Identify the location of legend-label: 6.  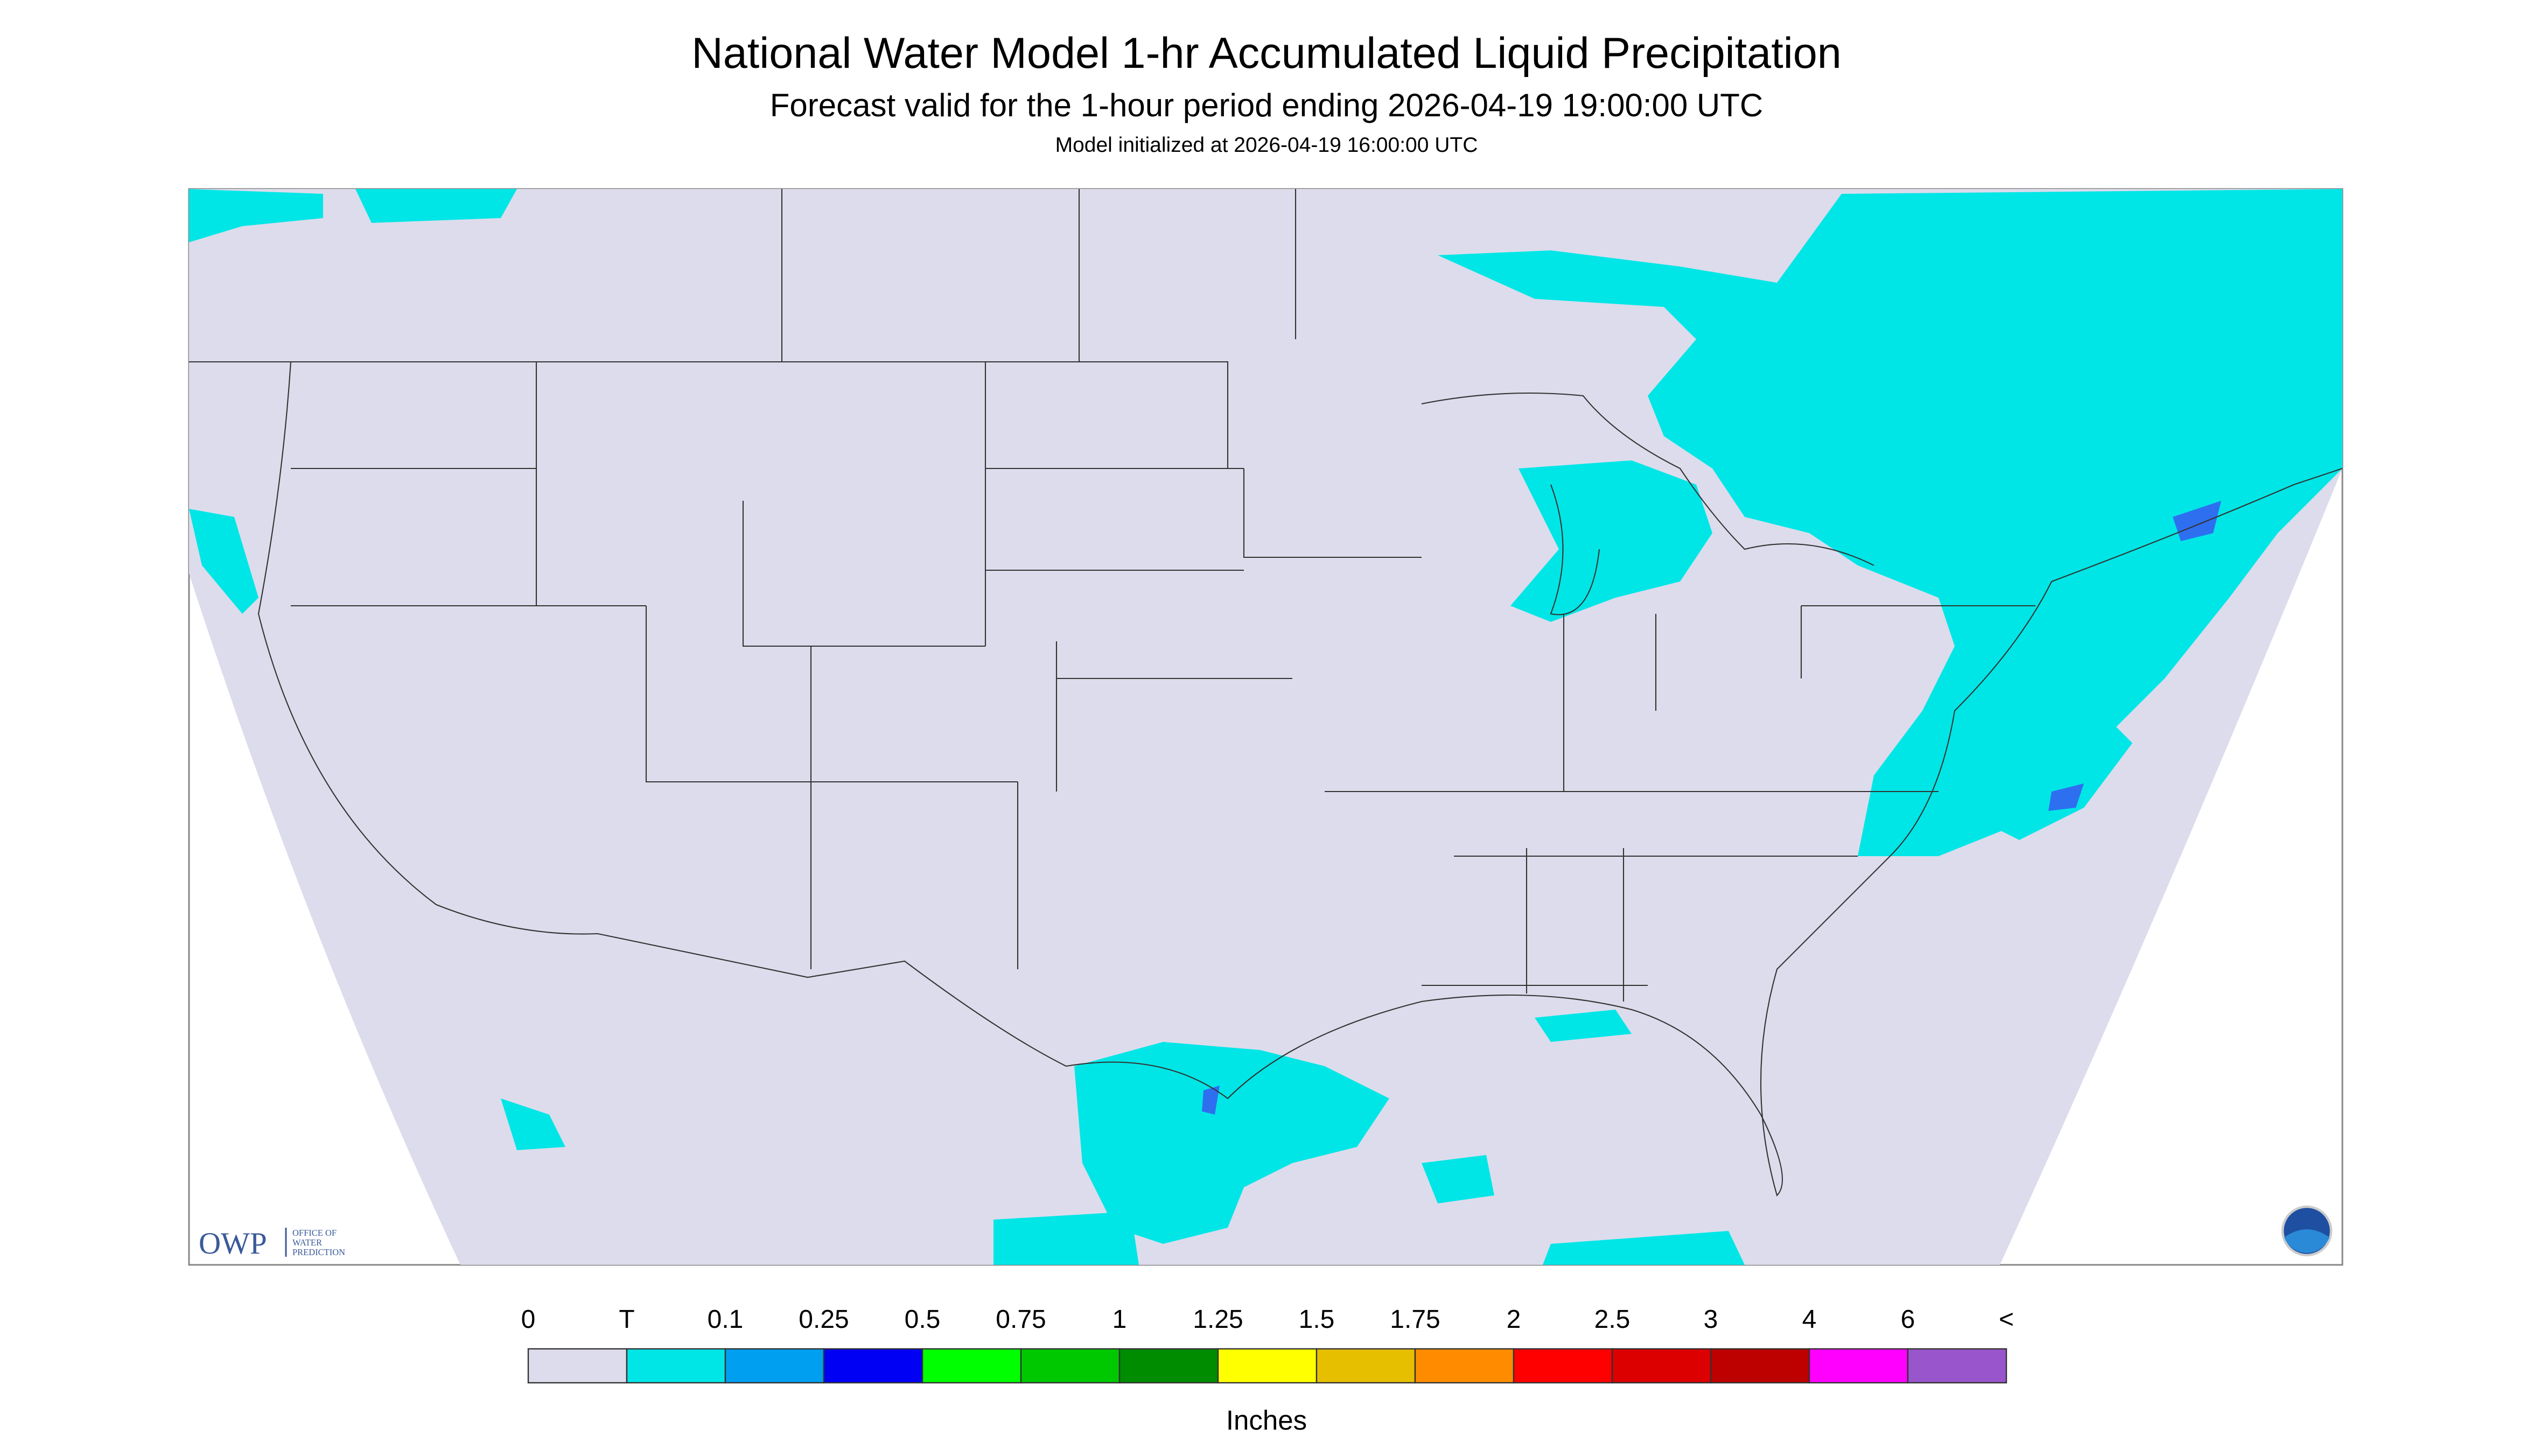
(1908, 1319).